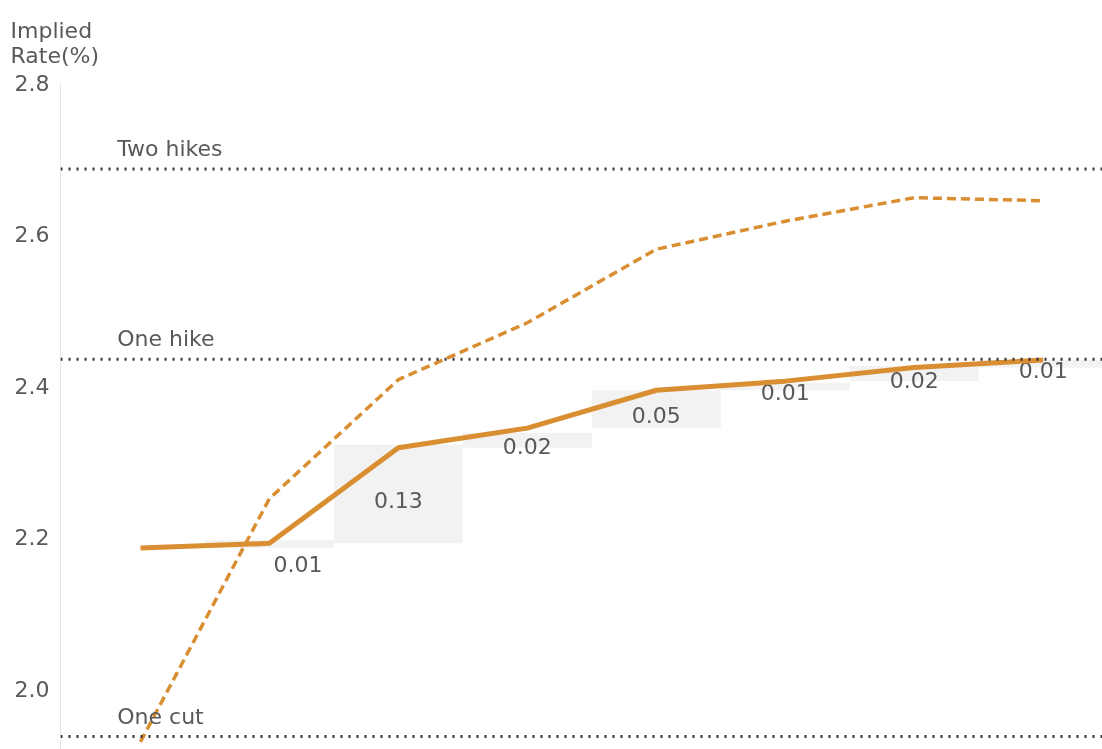 This screenshot has height=749, width=1102. What do you see at coordinates (656, 416) in the screenshot?
I see `data-label: 0.05` at bounding box center [656, 416].